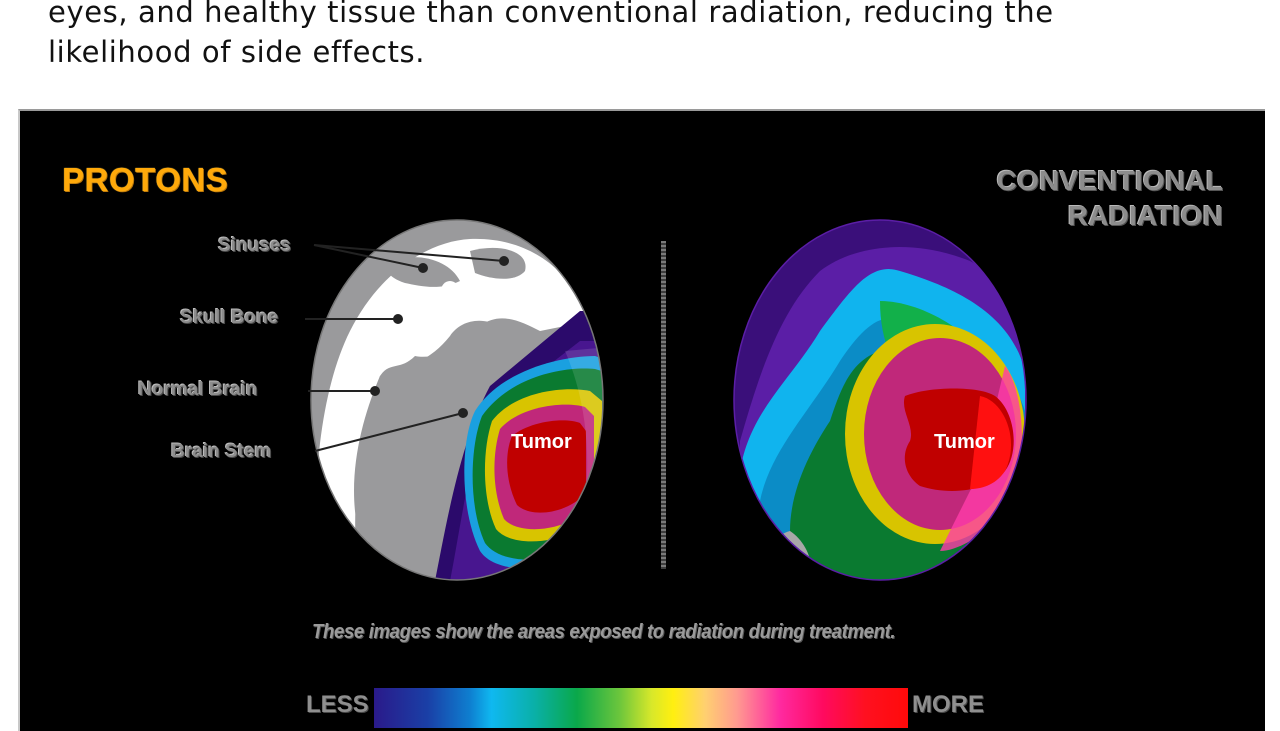 The image size is (1280, 731). What do you see at coordinates (337, 704) in the screenshot?
I see `legend-less-label: LESS` at bounding box center [337, 704].